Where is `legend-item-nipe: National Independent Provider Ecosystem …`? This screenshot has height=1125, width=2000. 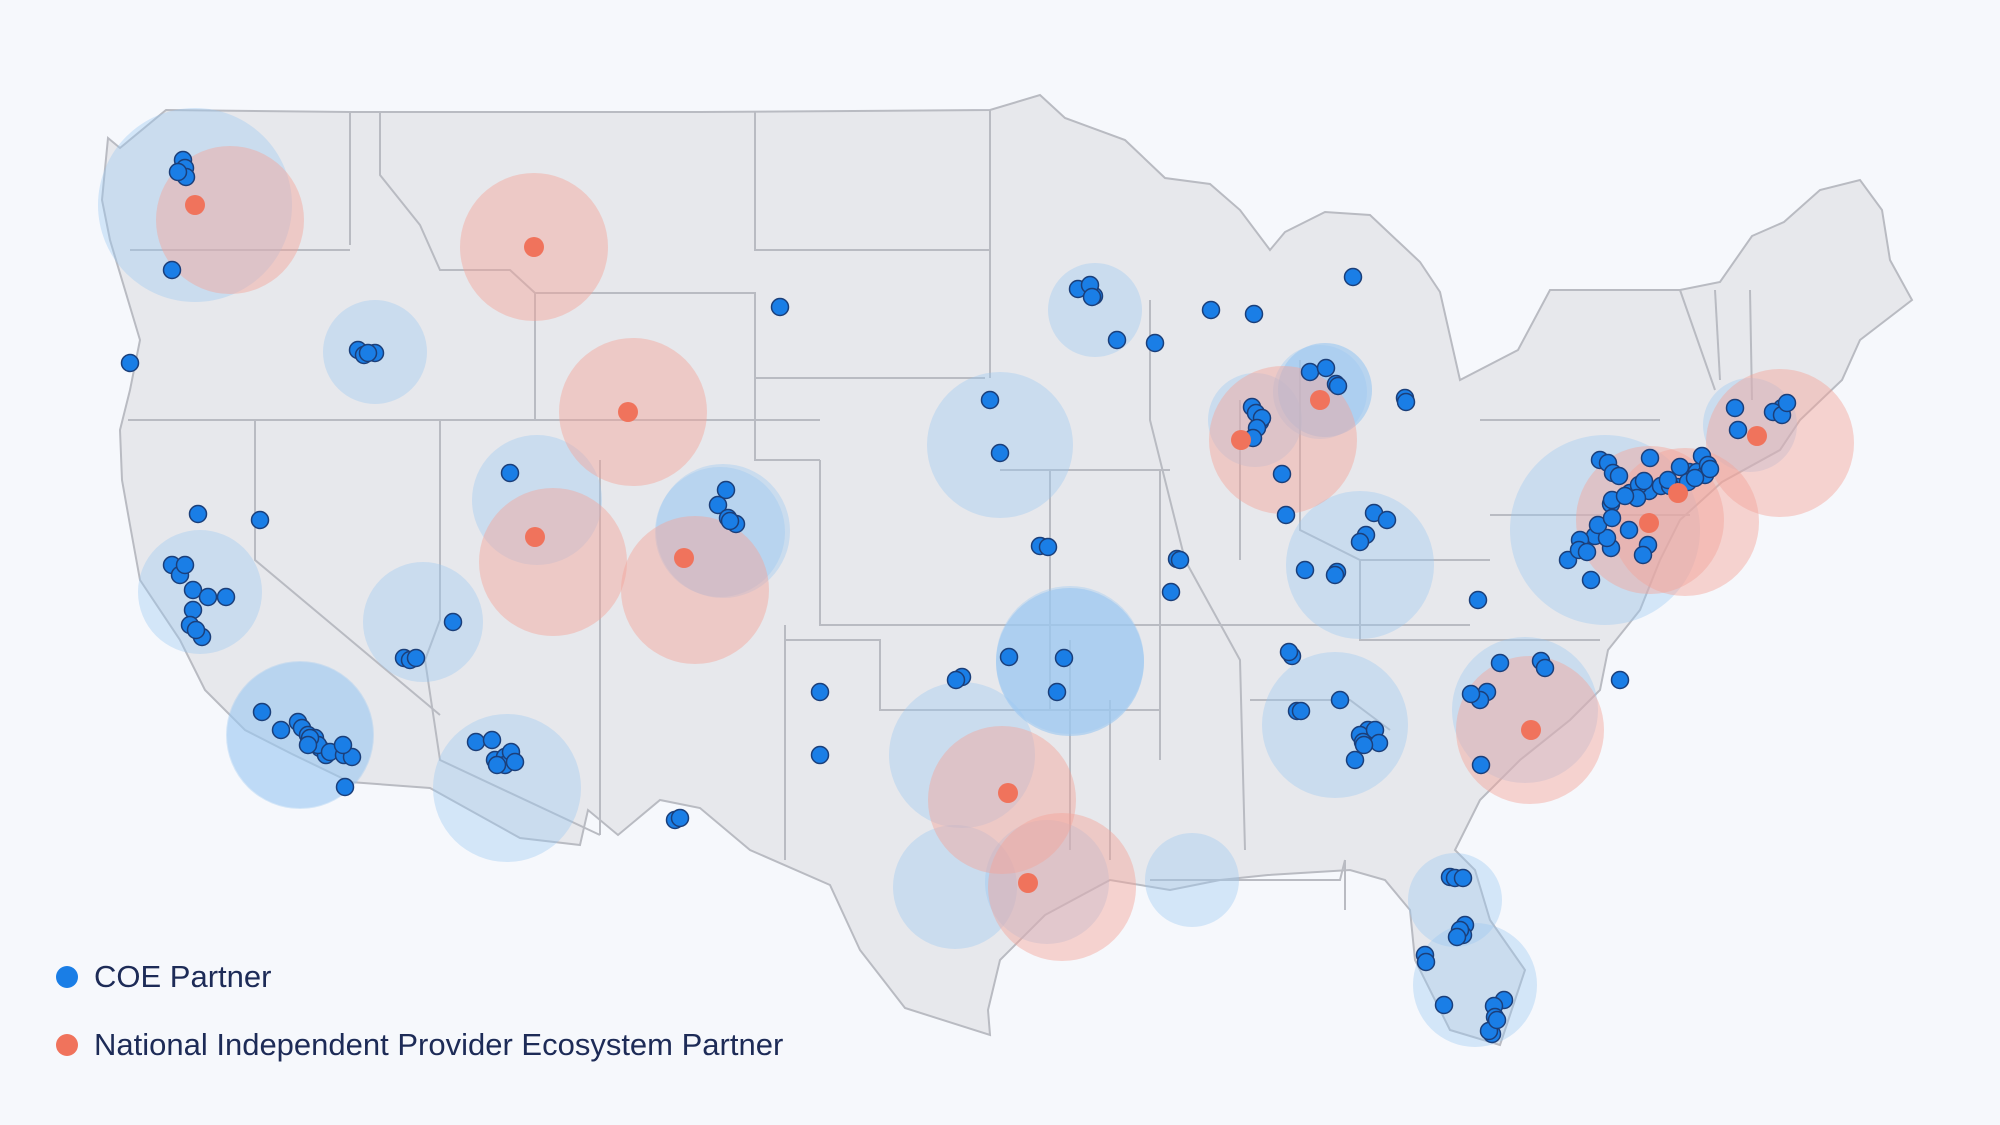
legend-item-nipe: National Independent Provider Ecosystem … is located at coordinates (420, 1044).